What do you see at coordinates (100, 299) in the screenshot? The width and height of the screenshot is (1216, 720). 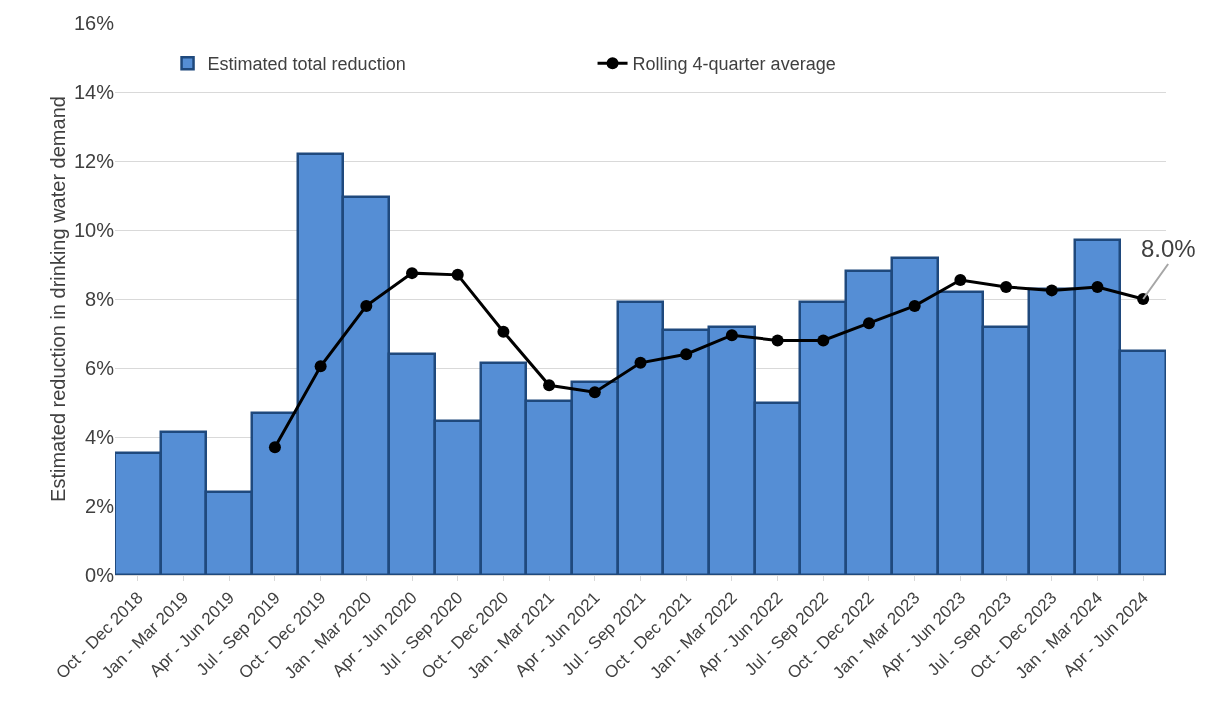 I see `y-tick-label: 8%` at bounding box center [100, 299].